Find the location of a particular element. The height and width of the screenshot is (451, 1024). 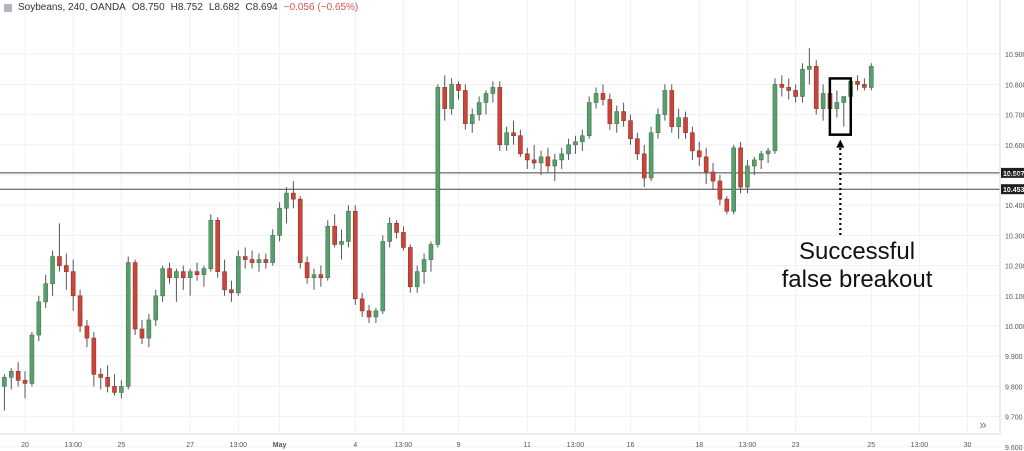

y-tick-label: 10.600 is located at coordinates (1014, 146).